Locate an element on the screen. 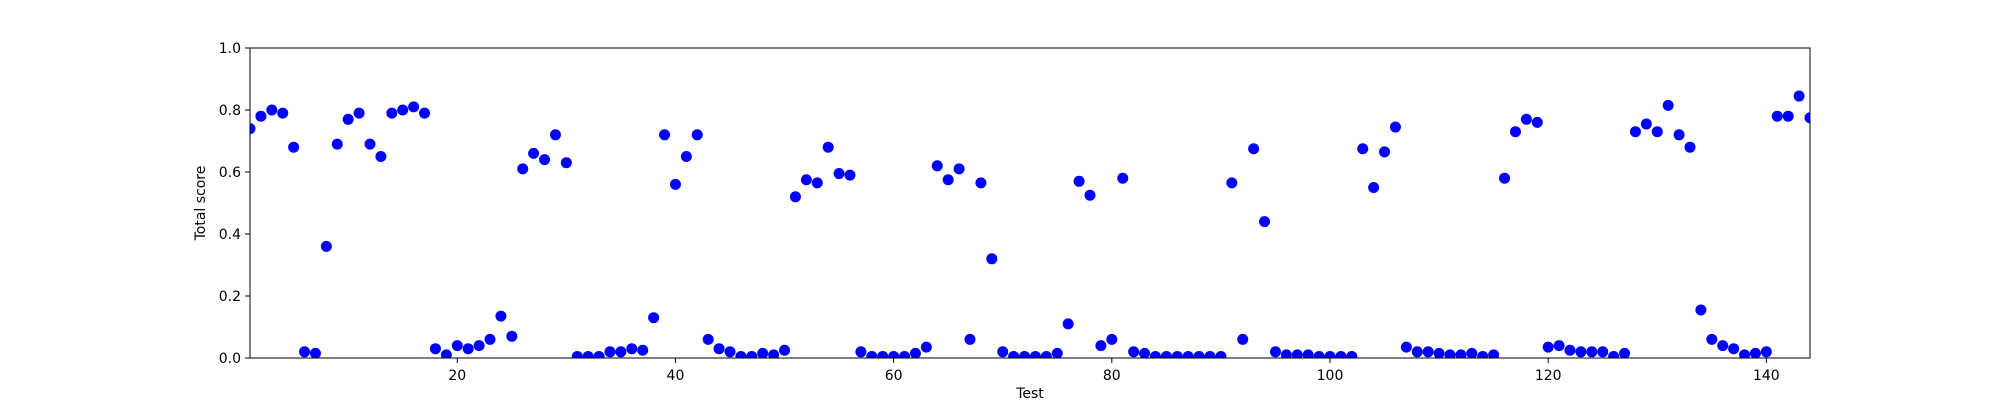 The width and height of the screenshot is (2000, 400). y-axis-label: Total score is located at coordinates (201, 204).